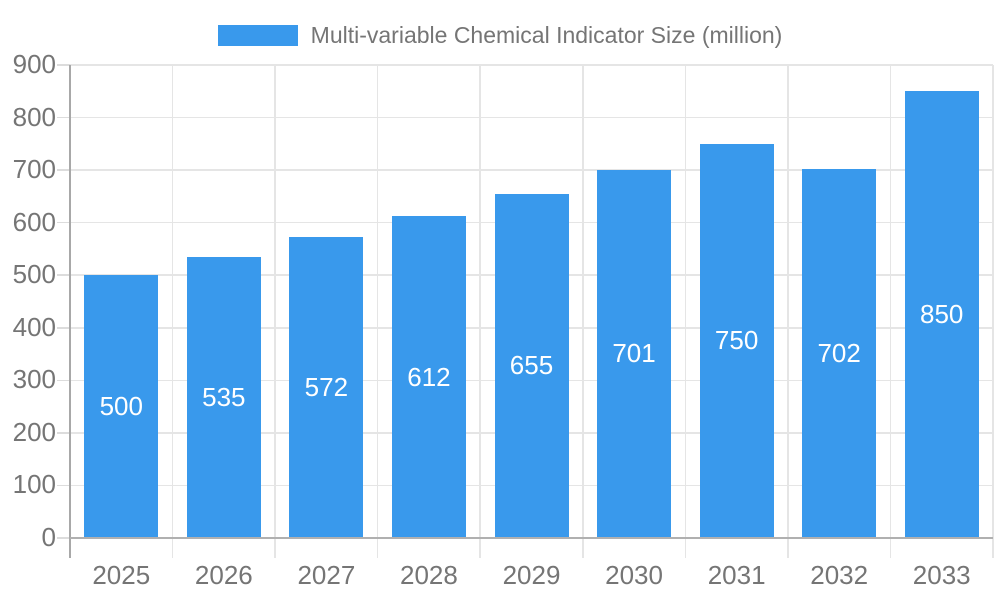 This screenshot has width=1000, height=600. I want to click on bar-value-label: 701, so click(634, 353).